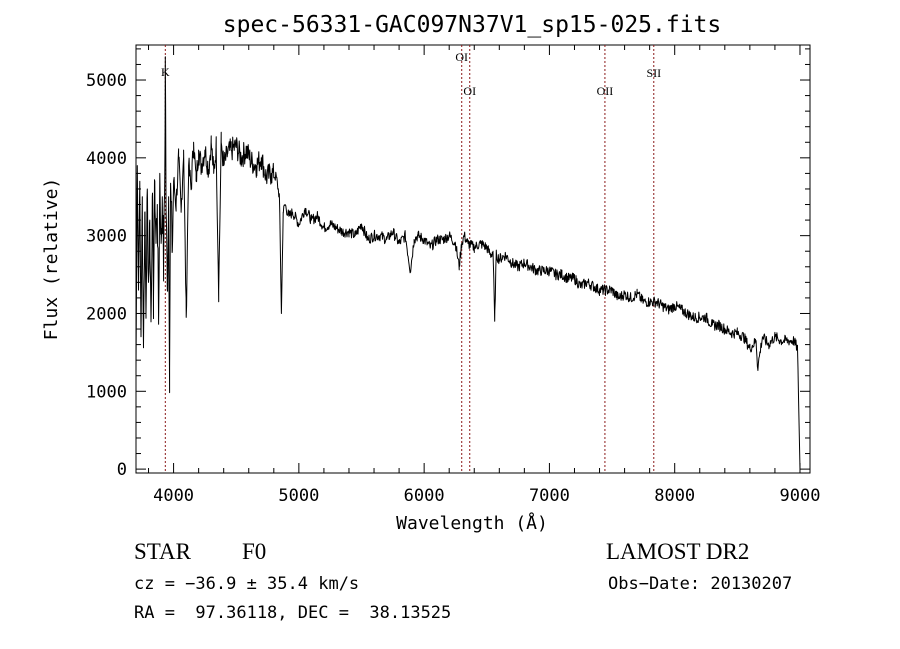  Describe the element at coordinates (254, 551) in the screenshot. I see `object-subclass: F0` at that location.